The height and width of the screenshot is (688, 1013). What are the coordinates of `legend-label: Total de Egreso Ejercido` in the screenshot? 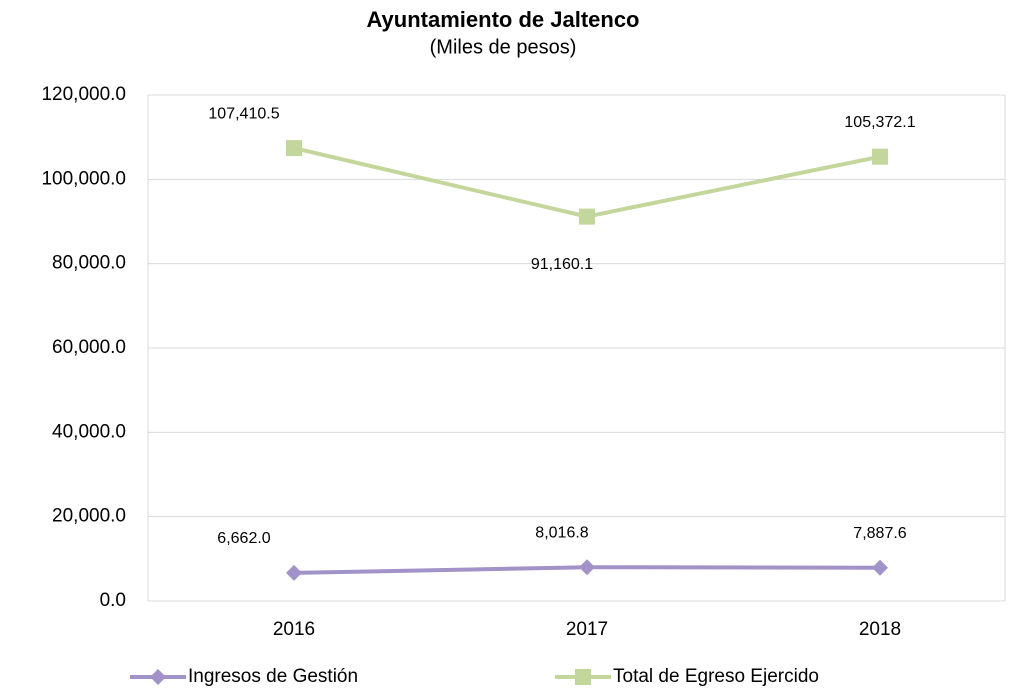 It's located at (716, 676).